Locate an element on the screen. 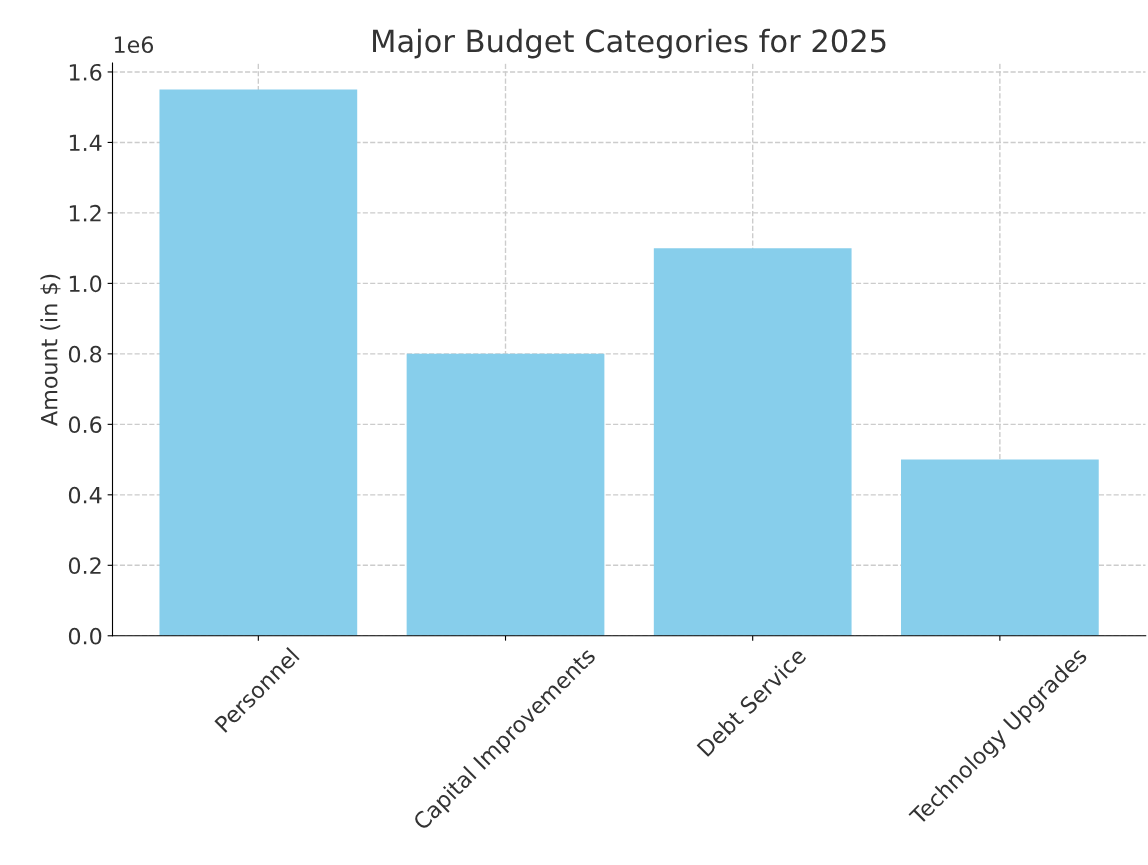 This screenshot has height=865, width=1148. y-tick-label: 0.6 is located at coordinates (85, 425).